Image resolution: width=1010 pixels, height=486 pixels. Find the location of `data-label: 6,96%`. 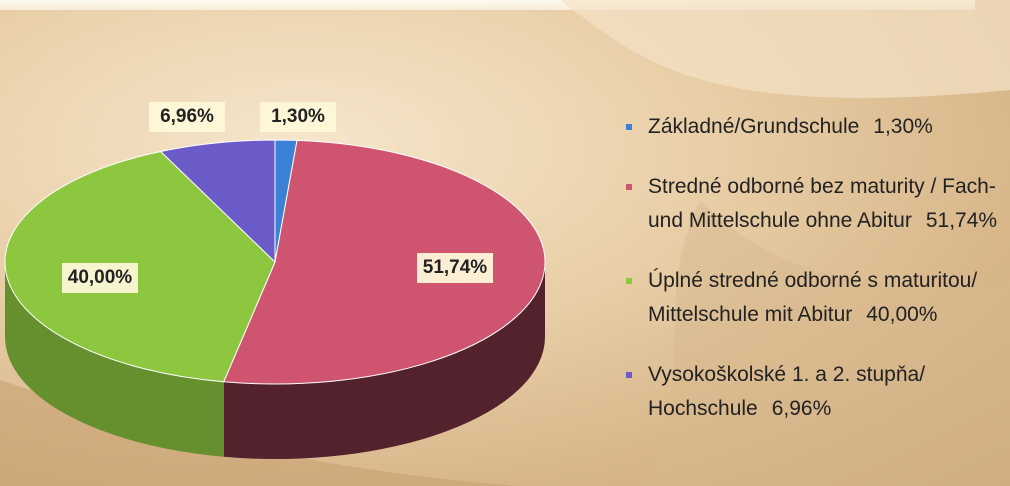

data-label: 6,96% is located at coordinates (187, 116).